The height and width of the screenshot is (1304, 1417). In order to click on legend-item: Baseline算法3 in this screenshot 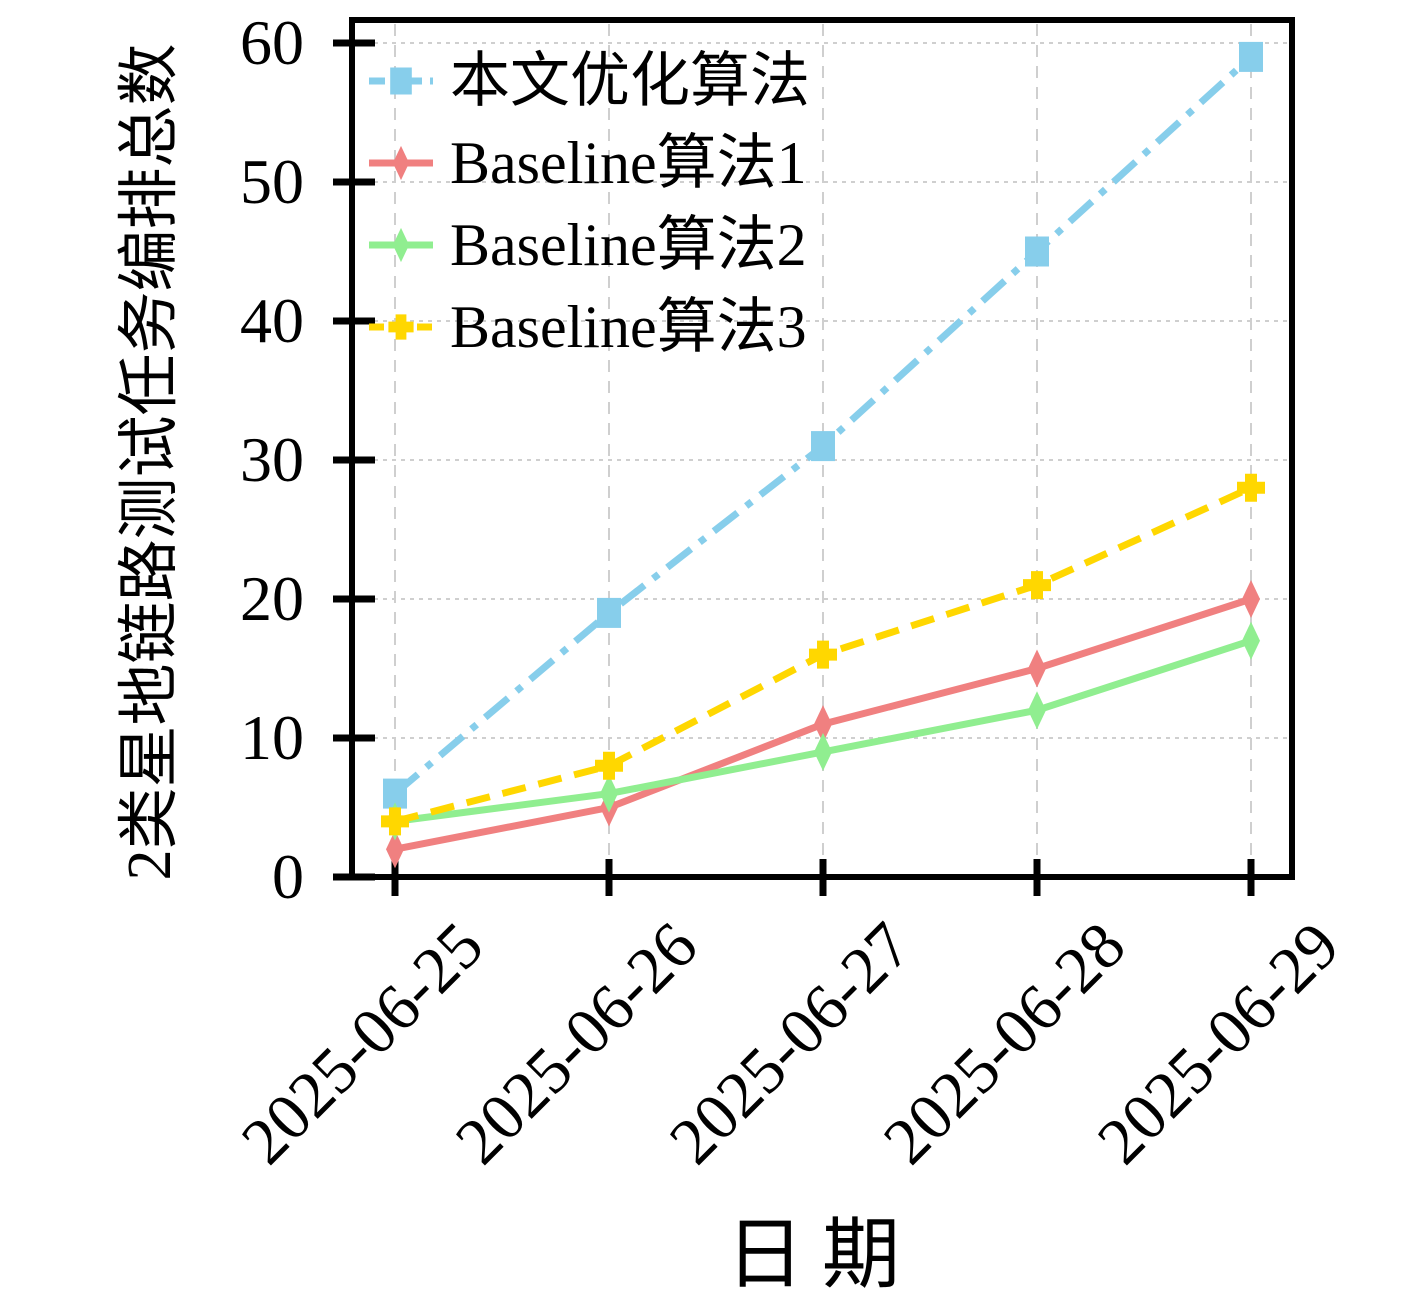, I will do `click(587, 327)`.